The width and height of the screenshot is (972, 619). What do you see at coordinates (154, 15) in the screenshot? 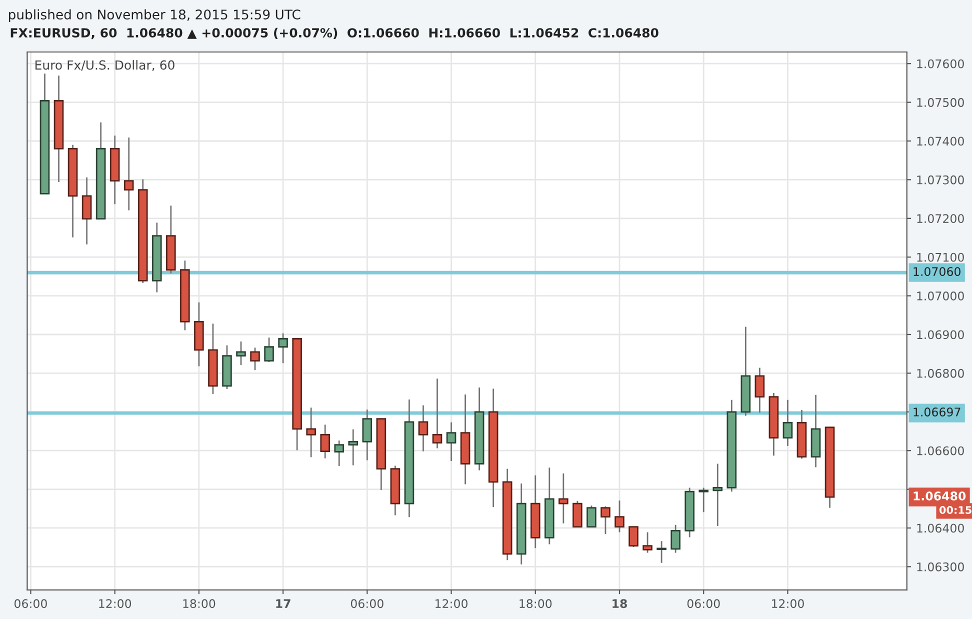
I see `text: published on November 18, 2015 15:59 UTC` at bounding box center [154, 15].